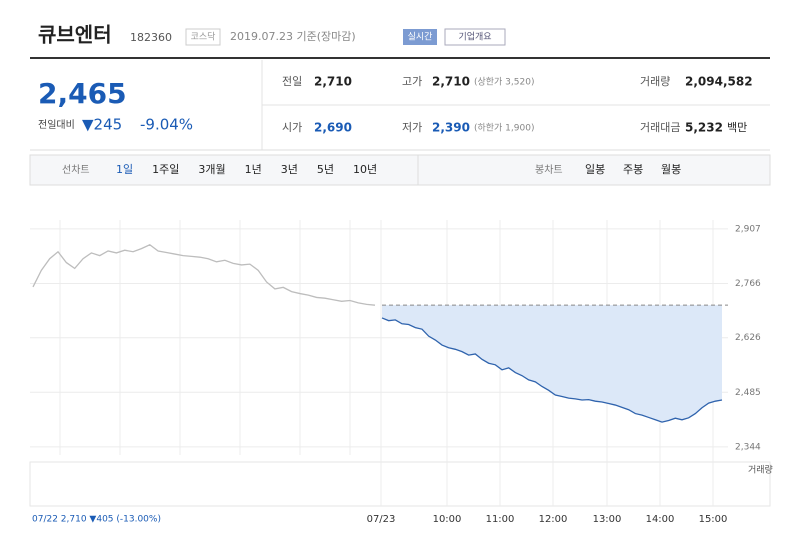  What do you see at coordinates (713, 519) in the screenshot?
I see `x-tick-label: 15:00` at bounding box center [713, 519].